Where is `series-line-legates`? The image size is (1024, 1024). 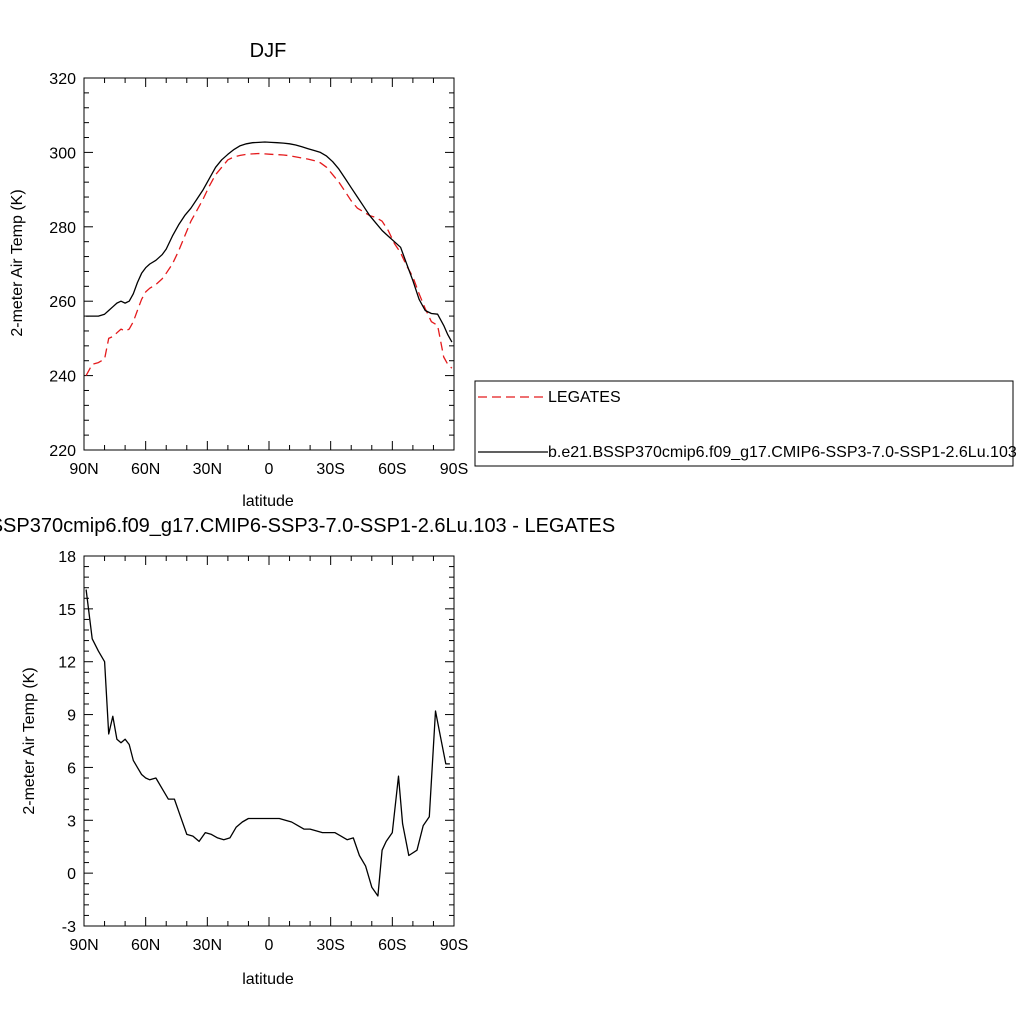
series-line-legates is located at coordinates (269, 264).